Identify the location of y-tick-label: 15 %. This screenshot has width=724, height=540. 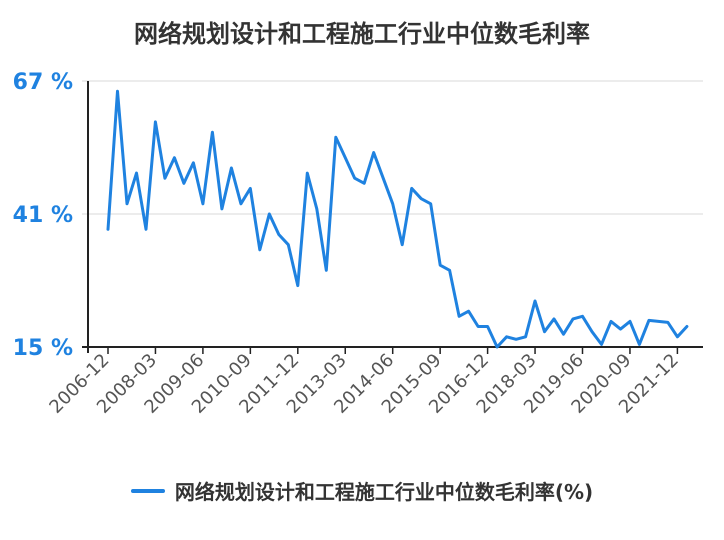
(43, 348).